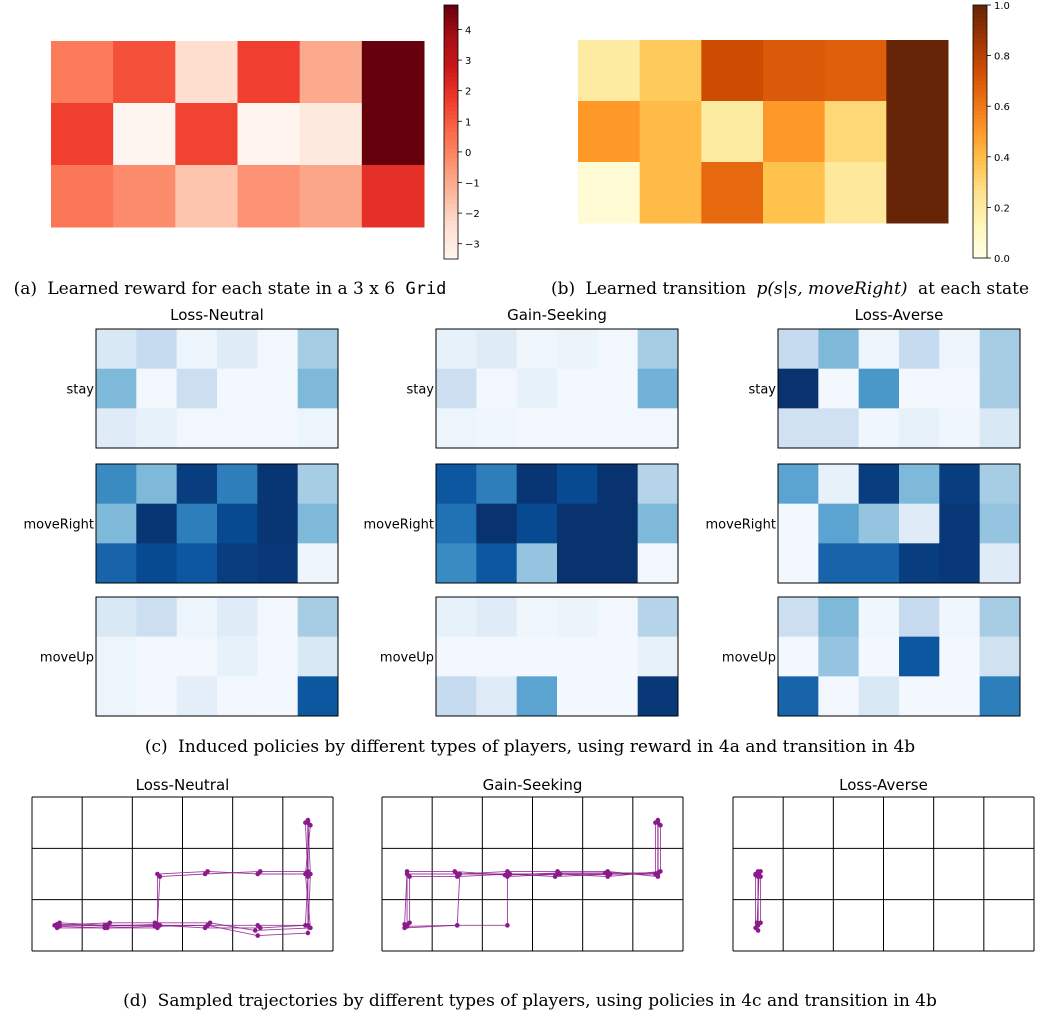 The height and width of the screenshot is (1018, 1060). Describe the element at coordinates (618, 388) in the screenshot. I see `policy-1-stay-cell-r1-c4` at that location.